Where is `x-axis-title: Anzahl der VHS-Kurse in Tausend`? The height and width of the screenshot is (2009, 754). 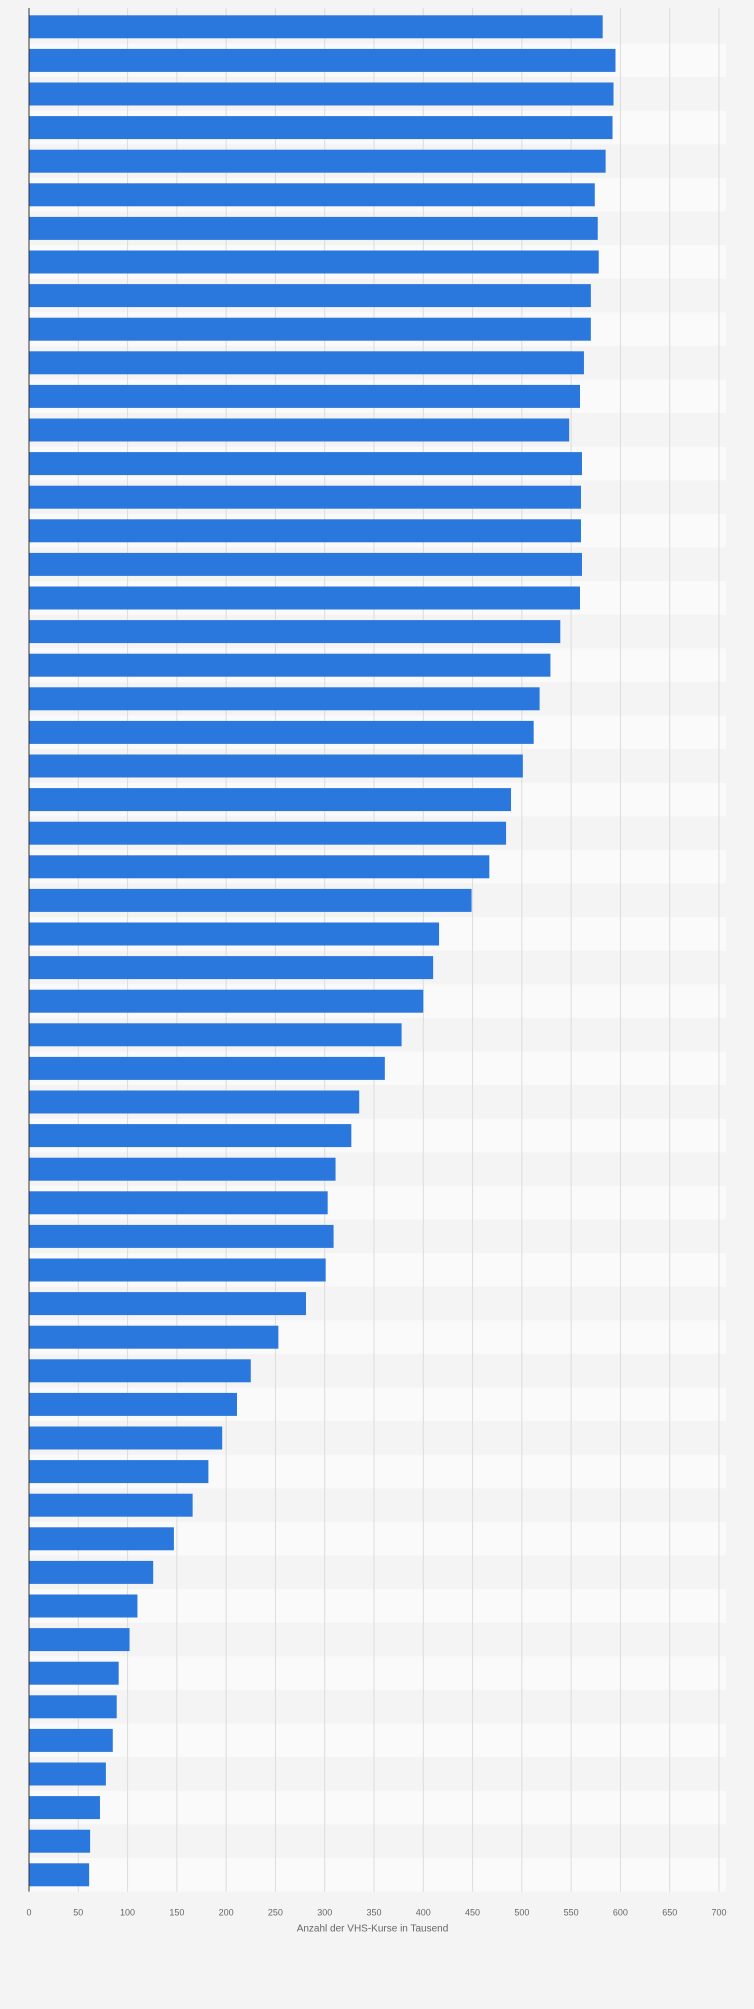
x-axis-title: Anzahl der VHS-Kurse in Tausend is located at coordinates (373, 1929).